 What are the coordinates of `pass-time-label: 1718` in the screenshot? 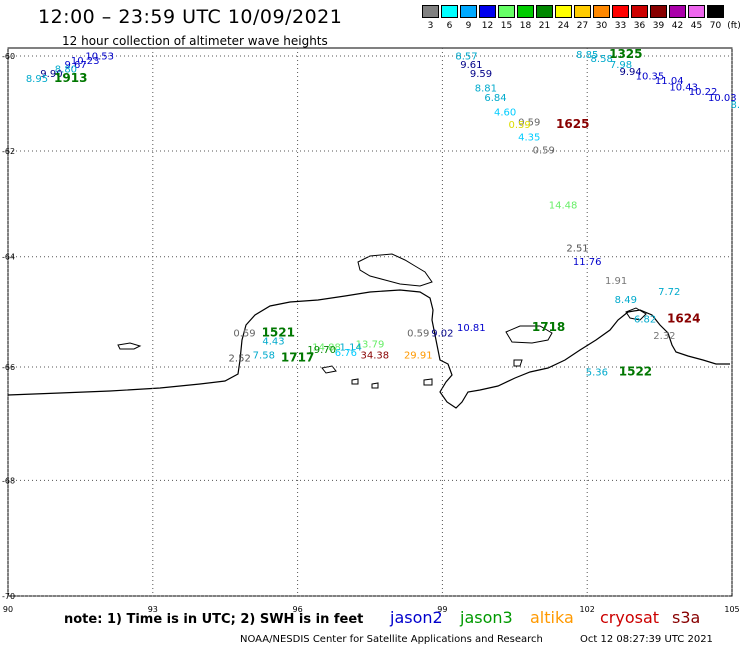 It's located at (548, 327).